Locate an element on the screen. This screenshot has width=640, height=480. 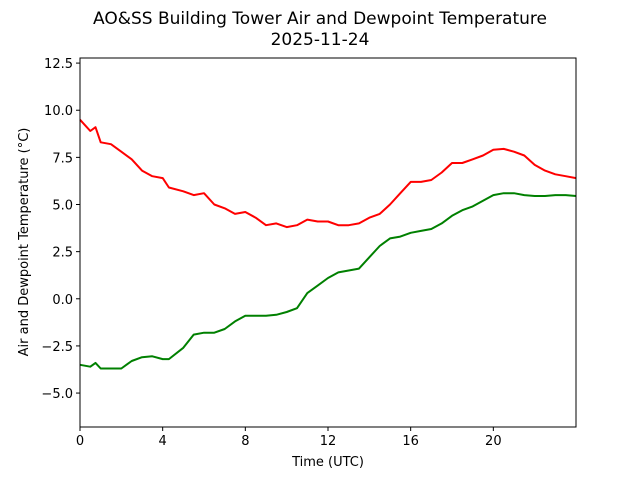
x-tick-label: 16 is located at coordinates (410, 441).